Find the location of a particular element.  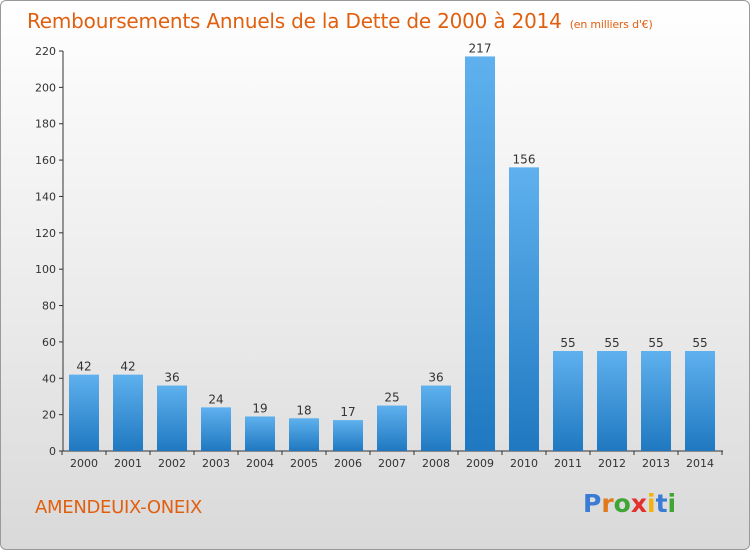

data-label: 217 is located at coordinates (480, 48).